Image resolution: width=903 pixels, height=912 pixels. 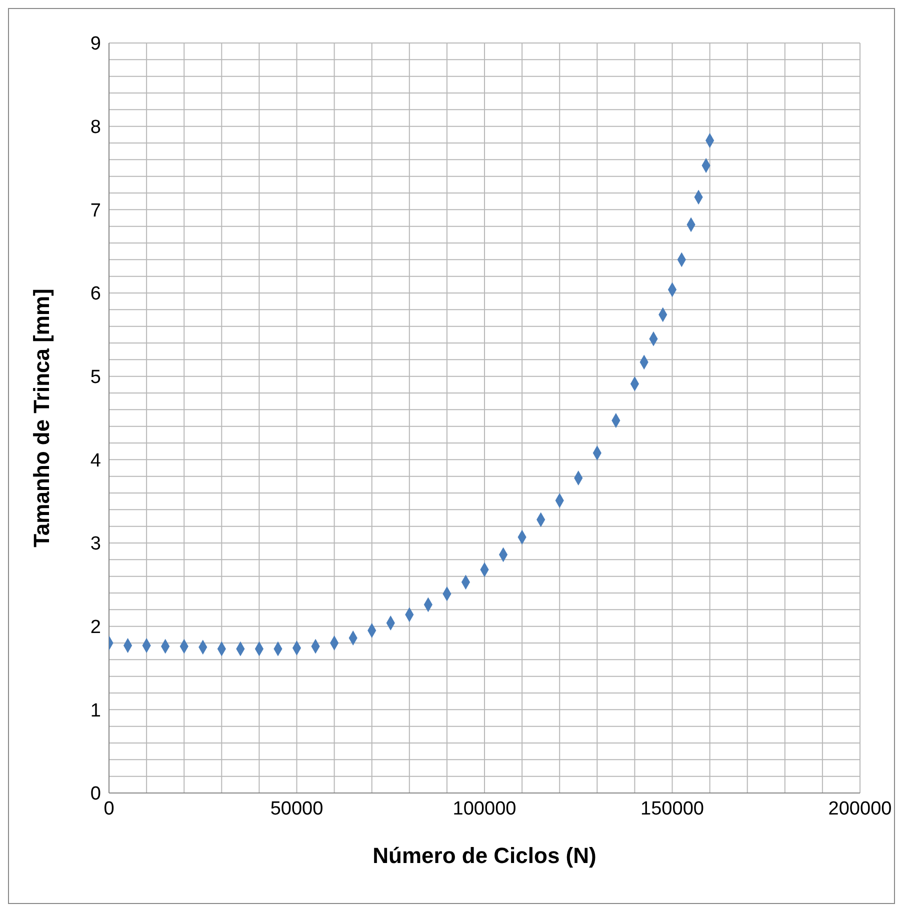 I want to click on y-tick-label: 4, so click(x=96, y=461).